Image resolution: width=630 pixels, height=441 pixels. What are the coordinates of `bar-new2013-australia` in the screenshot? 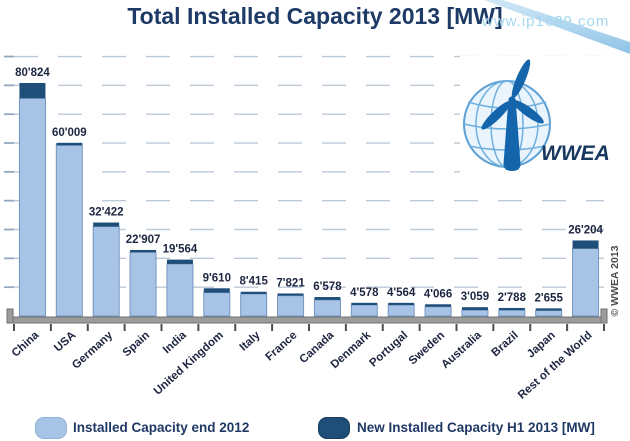 It's located at (474, 309).